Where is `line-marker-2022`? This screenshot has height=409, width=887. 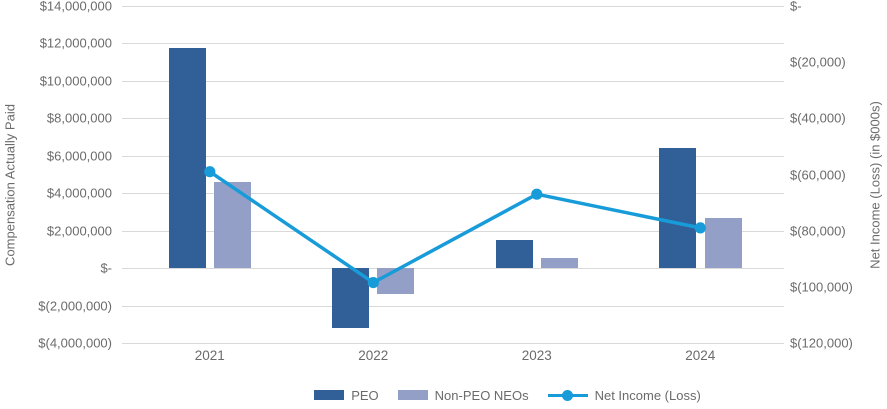
line-marker-2022 is located at coordinates (373, 283).